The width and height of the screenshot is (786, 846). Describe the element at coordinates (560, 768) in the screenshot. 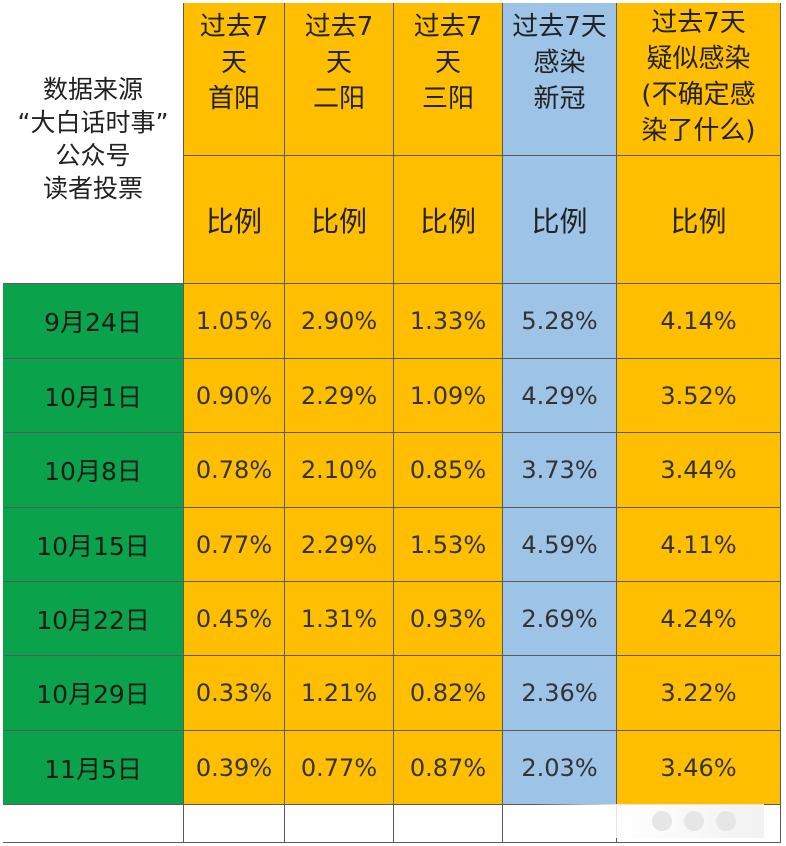

I see `value-cell: 2.03%` at that location.